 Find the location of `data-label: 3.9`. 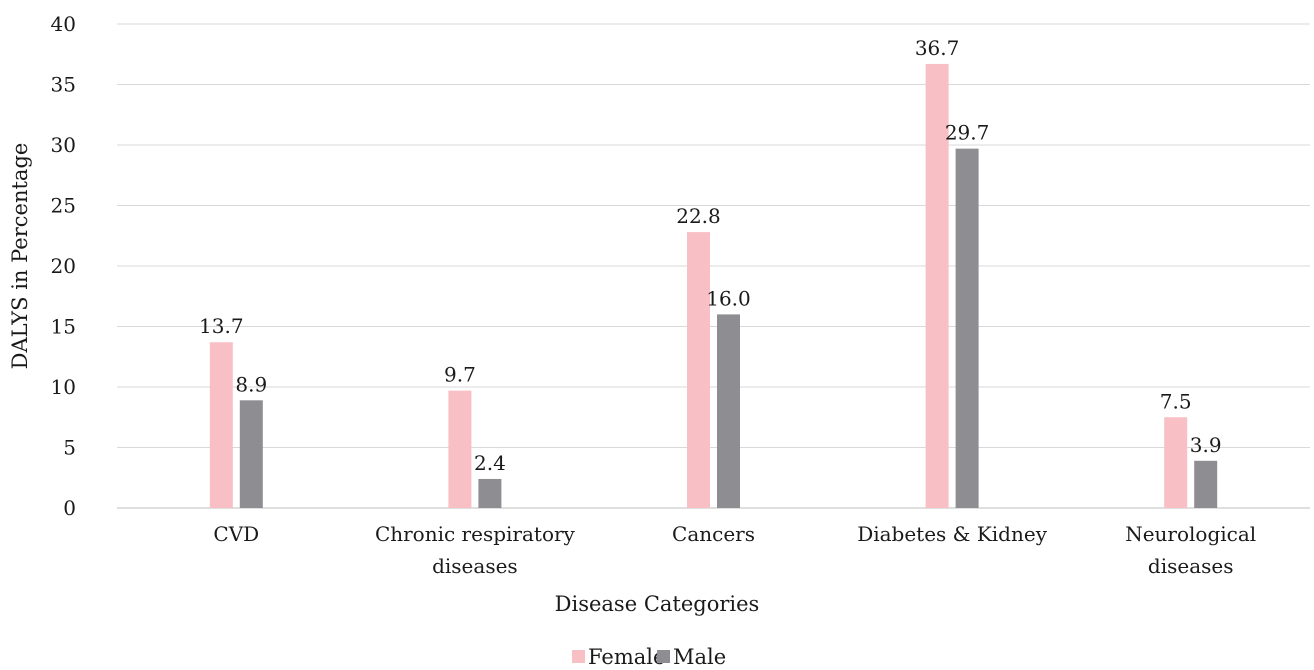

data-label: 3.9 is located at coordinates (1206, 445).